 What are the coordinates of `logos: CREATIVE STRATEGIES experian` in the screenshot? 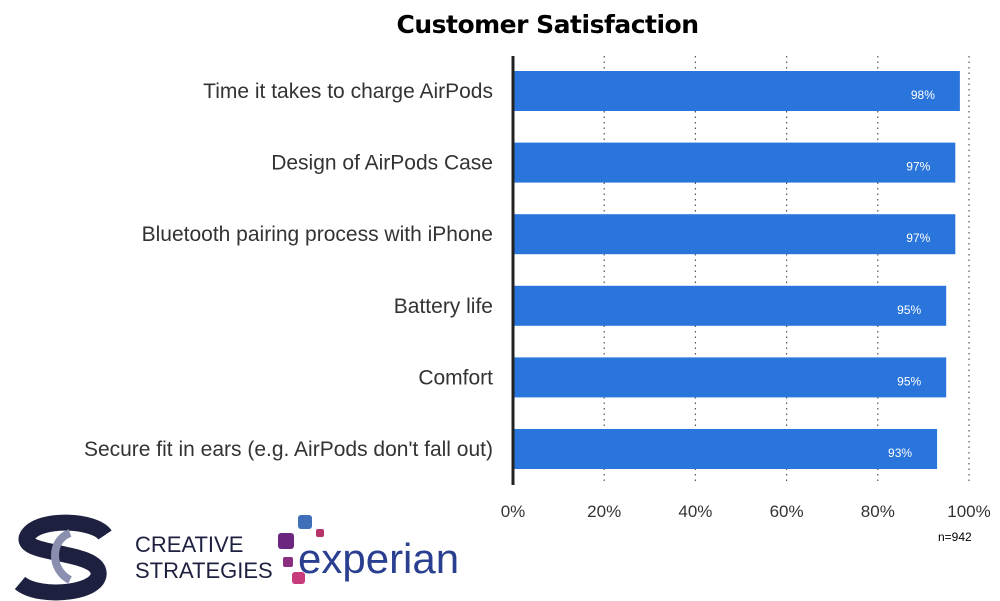 It's located at (236, 557).